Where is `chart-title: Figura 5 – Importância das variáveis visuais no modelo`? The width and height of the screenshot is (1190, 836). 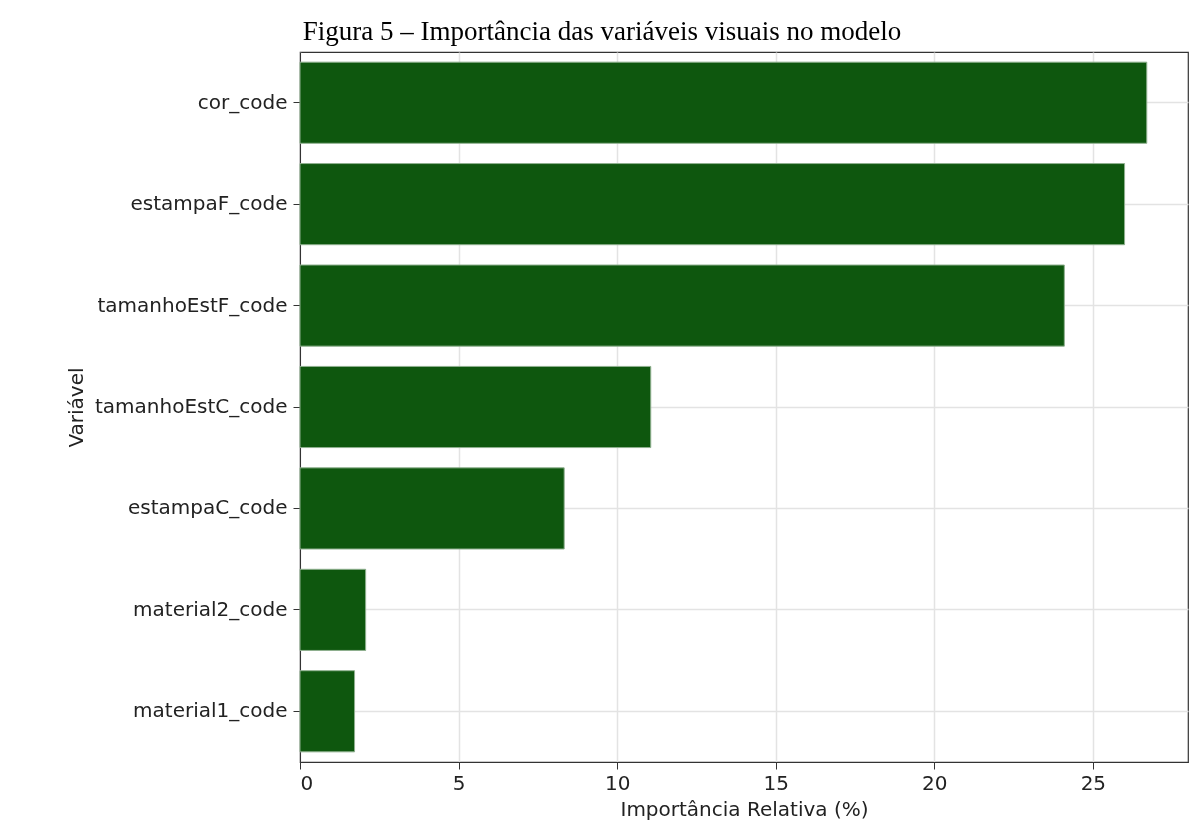 chart-title: Figura 5 – Importância das variáveis visuais no modelo is located at coordinates (602, 31).